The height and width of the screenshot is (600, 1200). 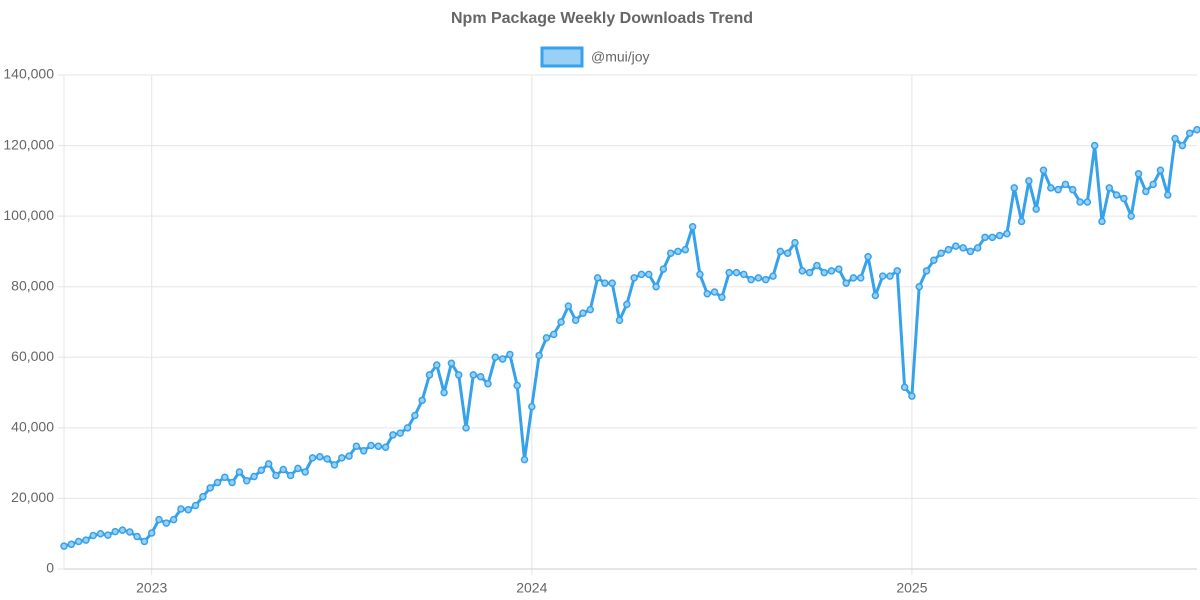 I want to click on y-tick-label: 120,000, so click(x=28, y=144).